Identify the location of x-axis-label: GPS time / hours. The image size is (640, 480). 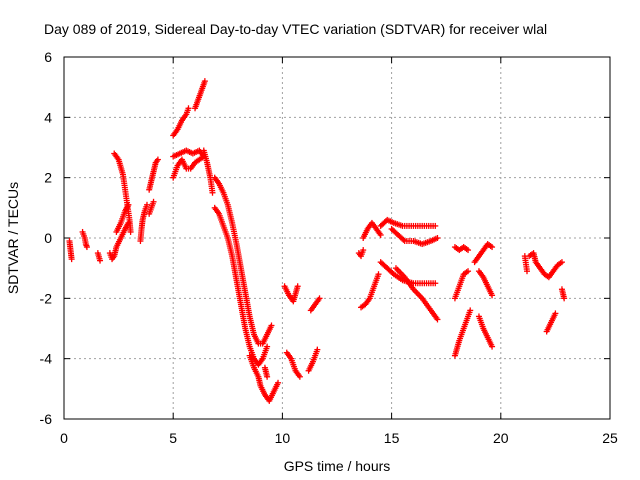
(337, 466).